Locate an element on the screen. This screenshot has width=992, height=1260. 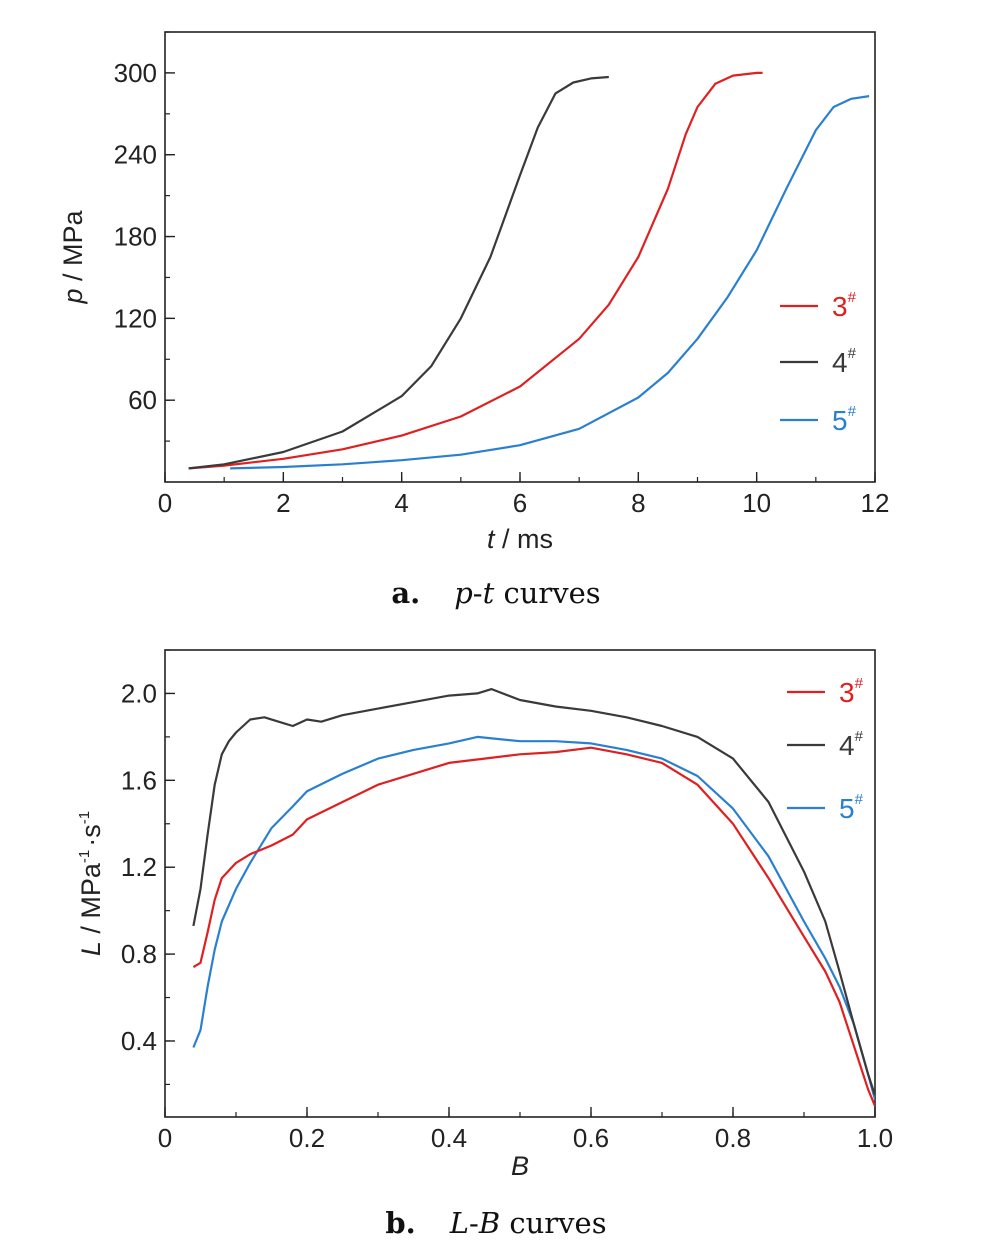
caption-letter: a. is located at coordinates (405, 593).